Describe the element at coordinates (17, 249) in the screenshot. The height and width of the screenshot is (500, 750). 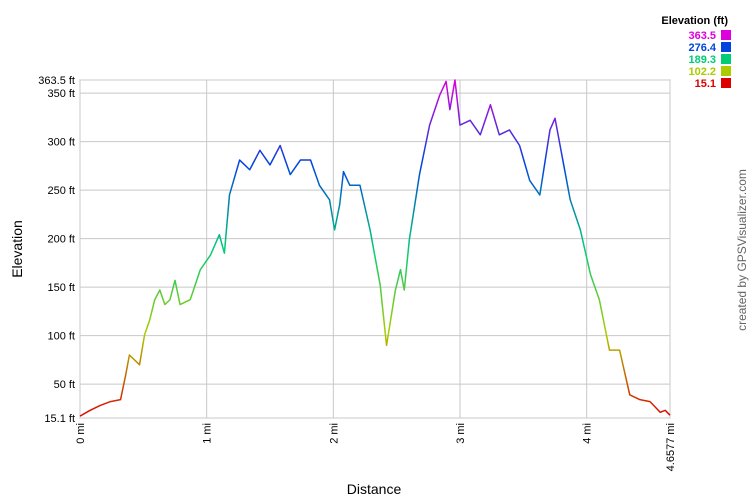
I see `y-axis-title: Elevation` at that location.